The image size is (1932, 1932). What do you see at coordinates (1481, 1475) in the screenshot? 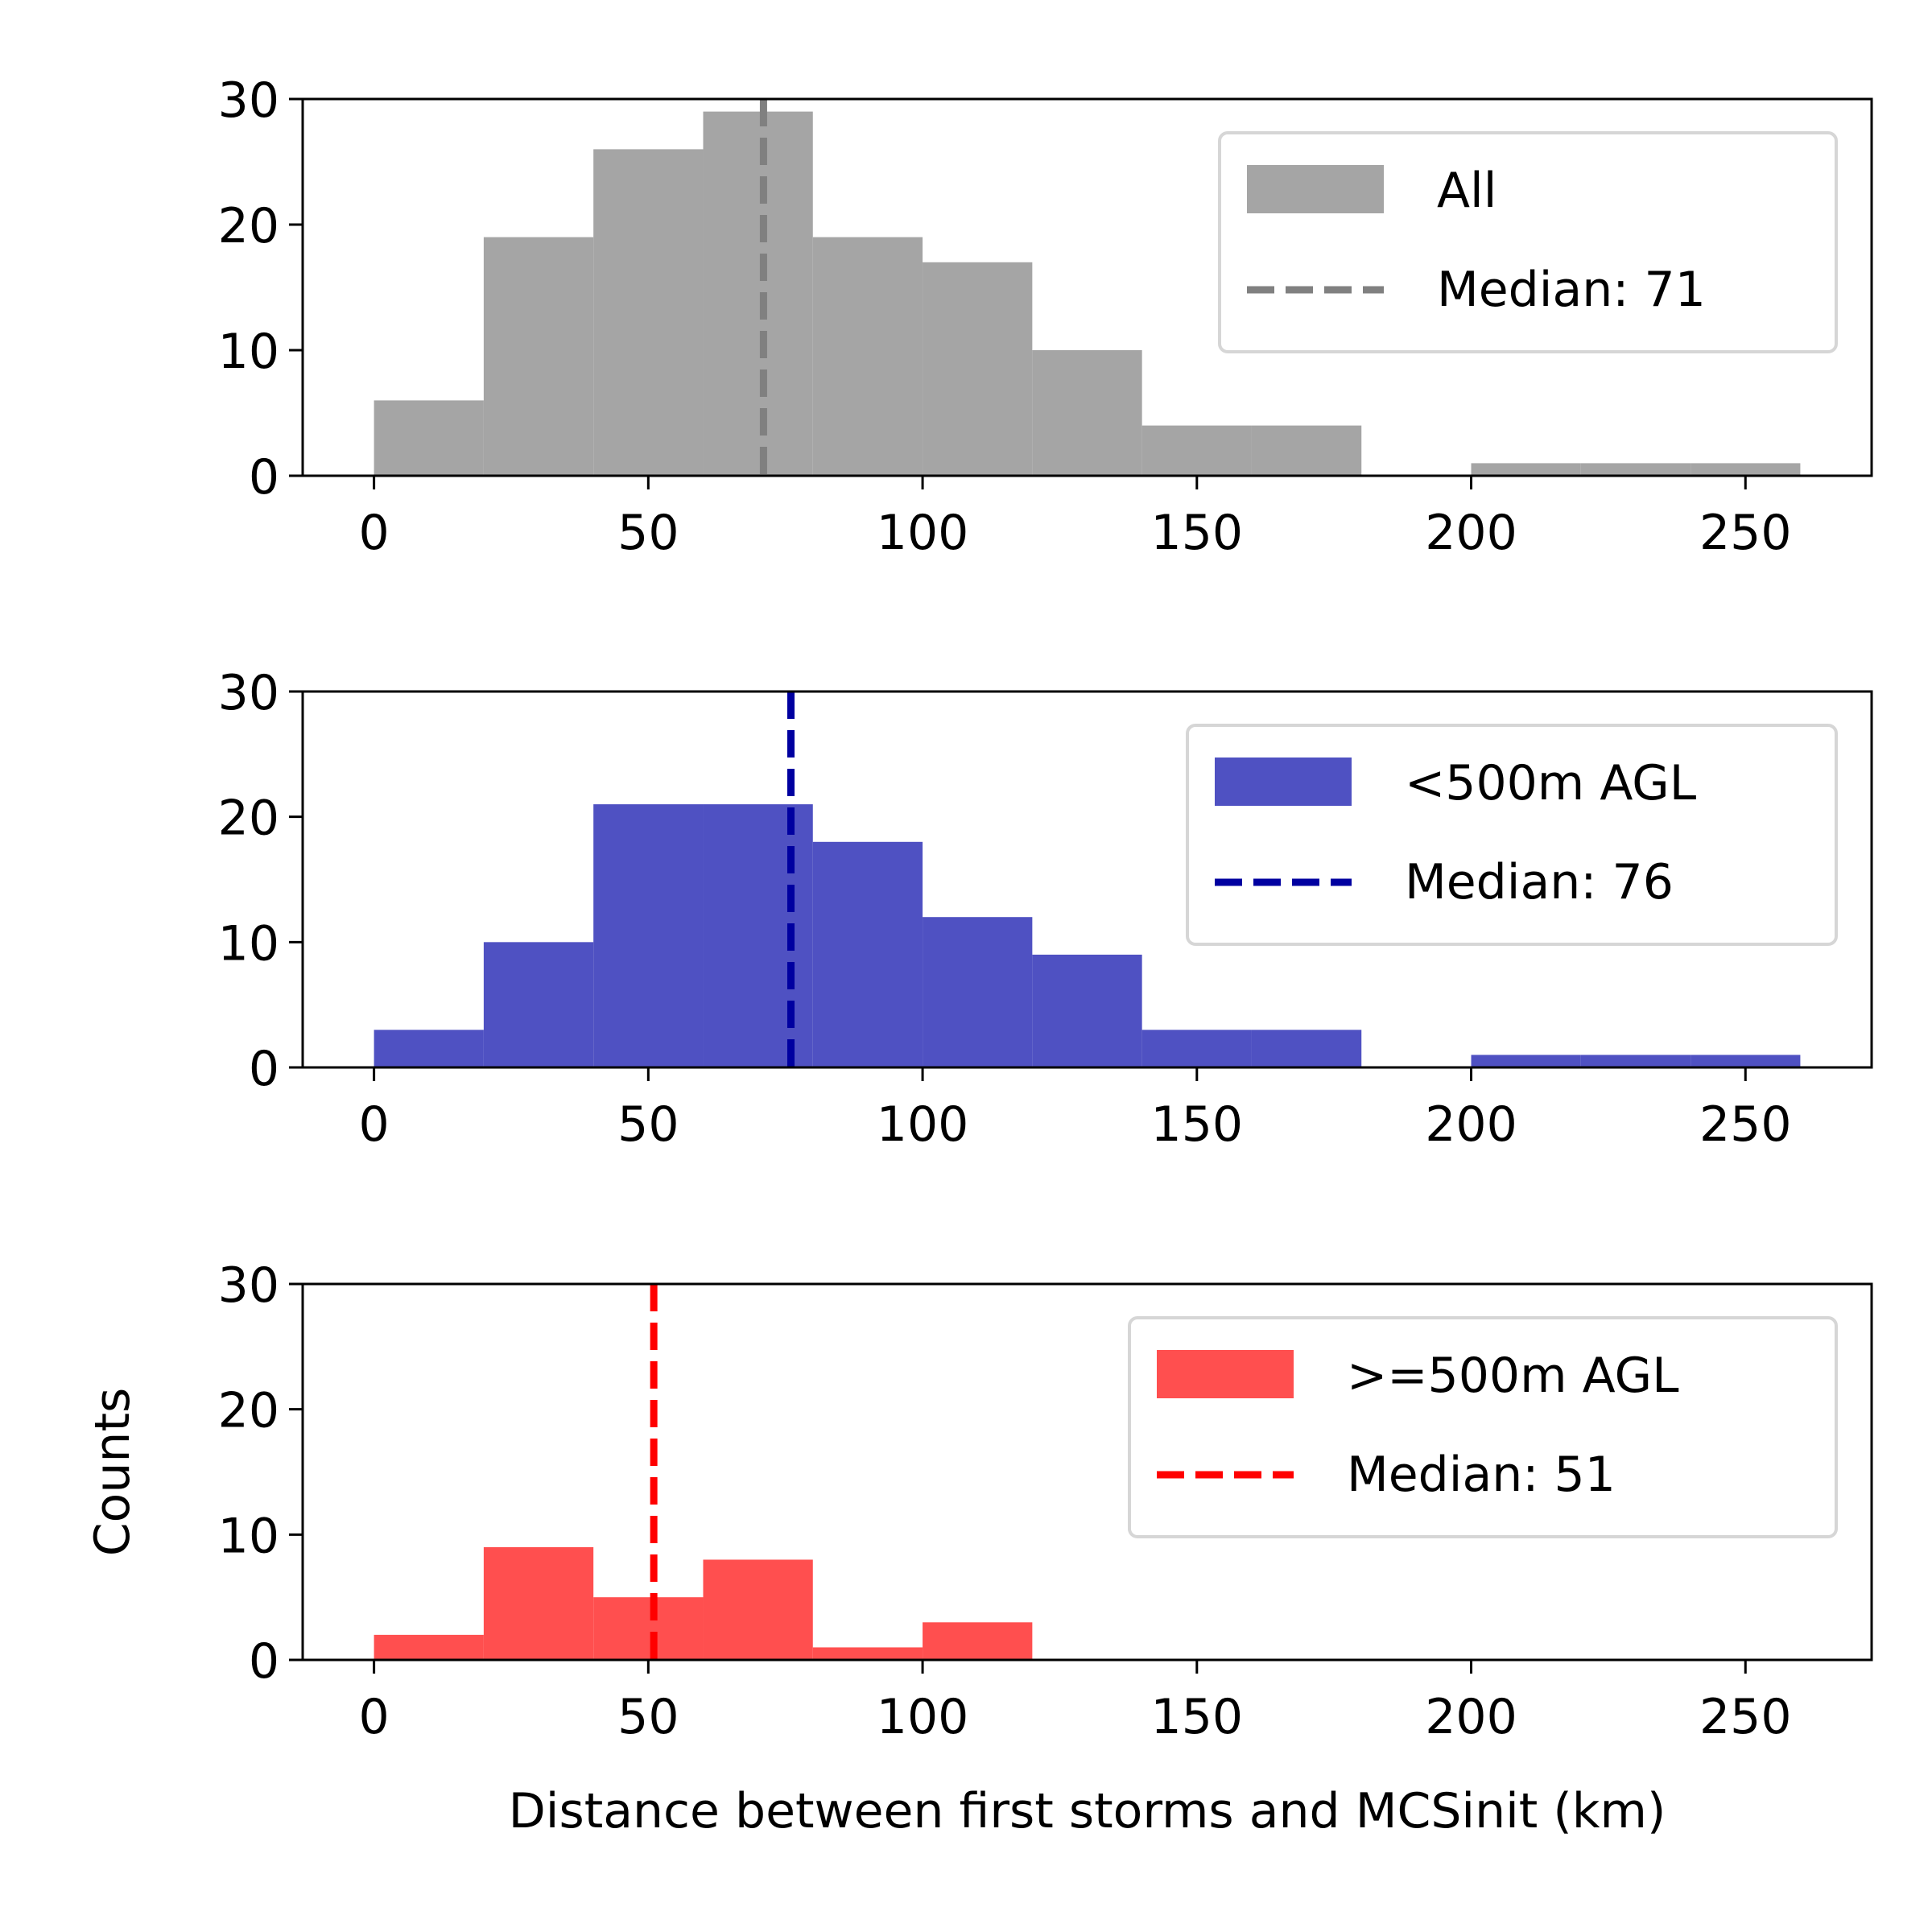
I see `legend-median-label: Median: 51` at bounding box center [1481, 1475].